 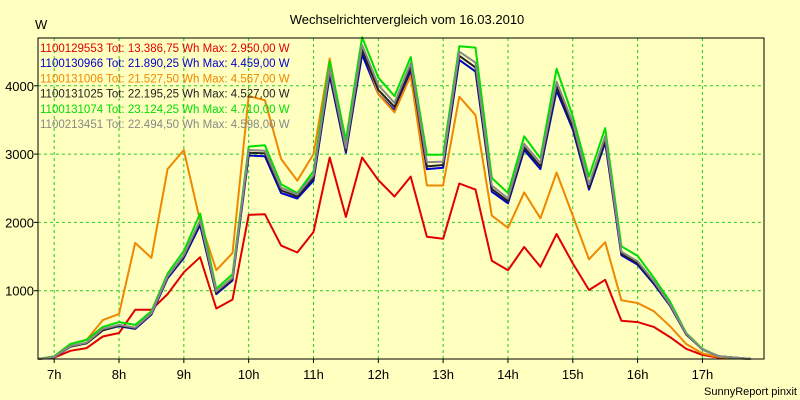 What do you see at coordinates (750, 392) in the screenshot?
I see `footer-credit: SunnyReport pinxit` at bounding box center [750, 392].